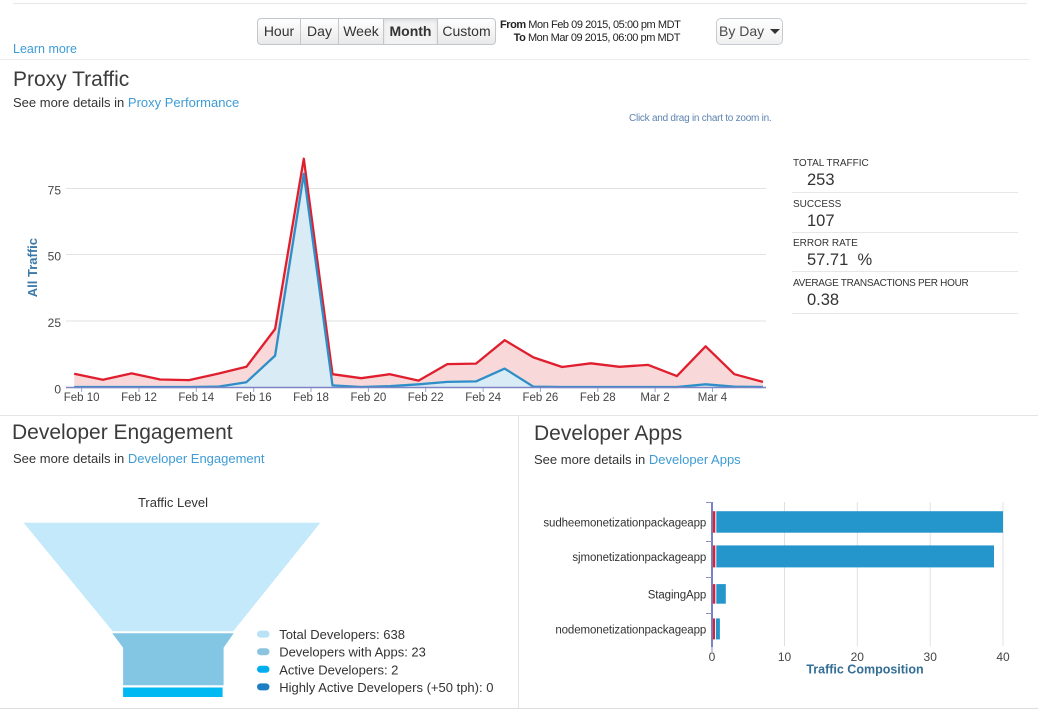 The image size is (1038, 717). Describe the element at coordinates (677, 595) in the screenshot. I see `svg-text: StagingApp` at that location.